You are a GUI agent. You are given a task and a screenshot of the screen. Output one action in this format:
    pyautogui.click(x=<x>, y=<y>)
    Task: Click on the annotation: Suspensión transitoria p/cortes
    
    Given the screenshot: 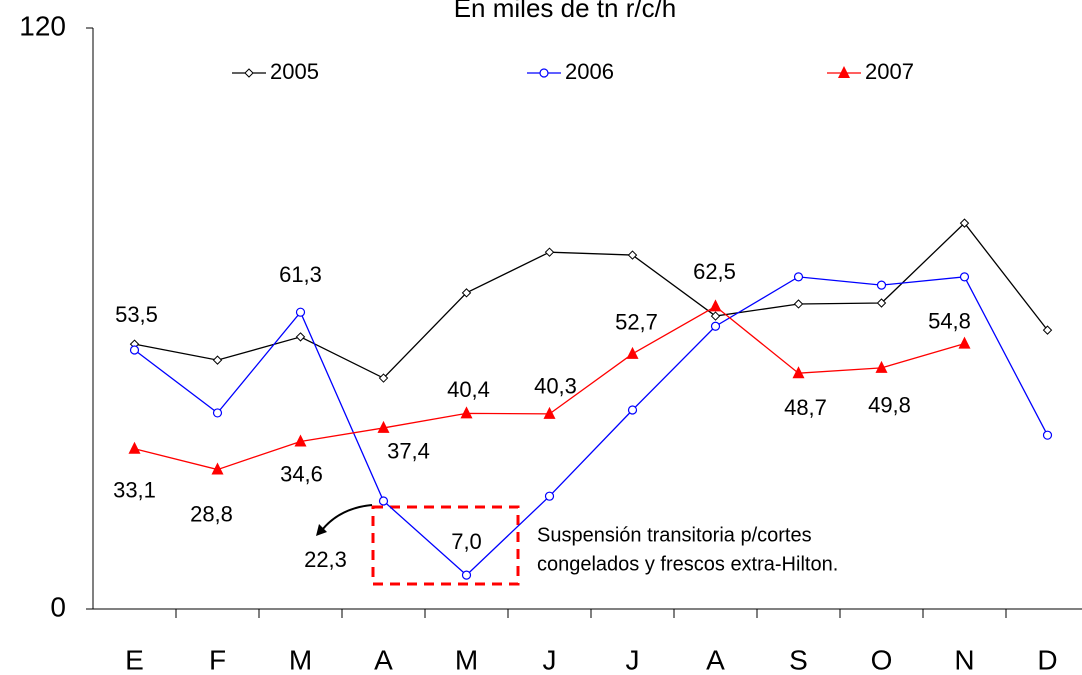 What is the action you would take?
    pyautogui.click(x=674, y=535)
    